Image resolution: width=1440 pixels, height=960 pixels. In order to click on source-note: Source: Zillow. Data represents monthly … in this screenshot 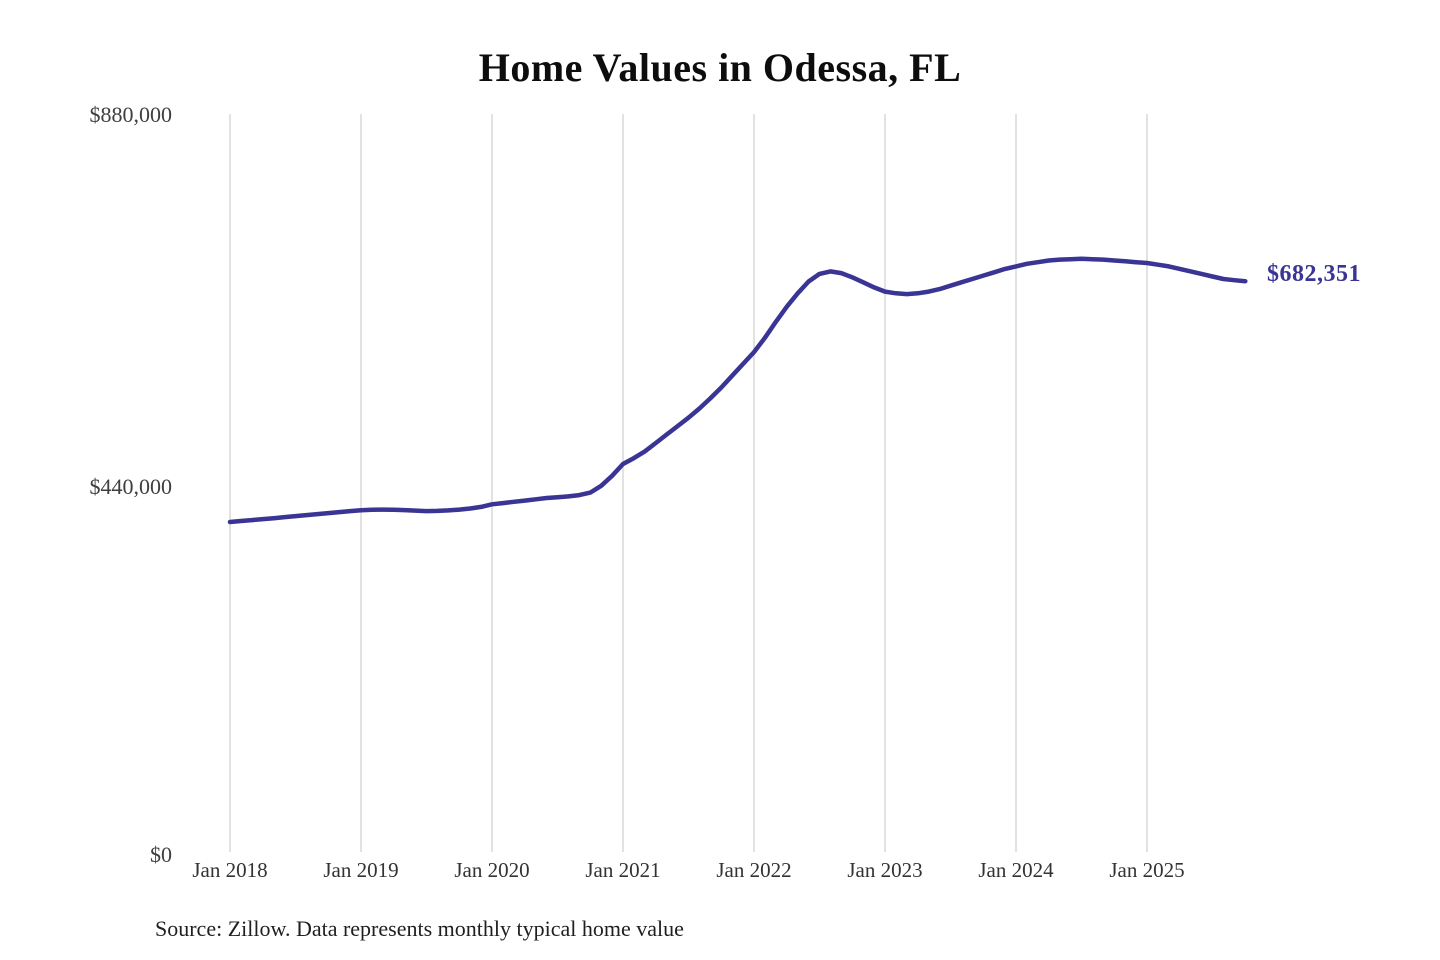, I will do `click(419, 928)`.